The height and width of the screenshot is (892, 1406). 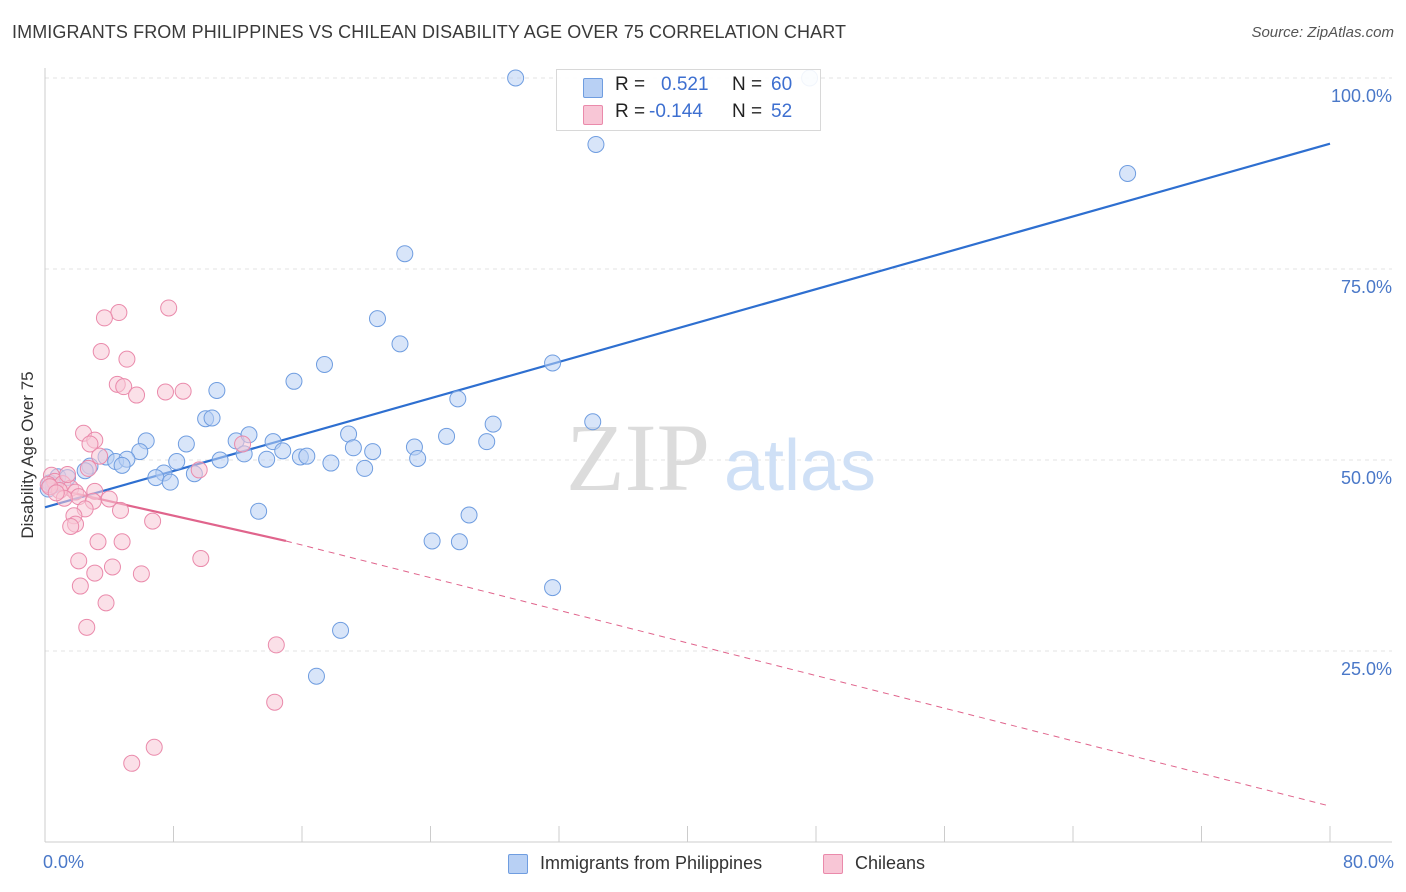 What do you see at coordinates (890, 863) in the screenshot?
I see `legend-label-chileans: Chileans` at bounding box center [890, 863].